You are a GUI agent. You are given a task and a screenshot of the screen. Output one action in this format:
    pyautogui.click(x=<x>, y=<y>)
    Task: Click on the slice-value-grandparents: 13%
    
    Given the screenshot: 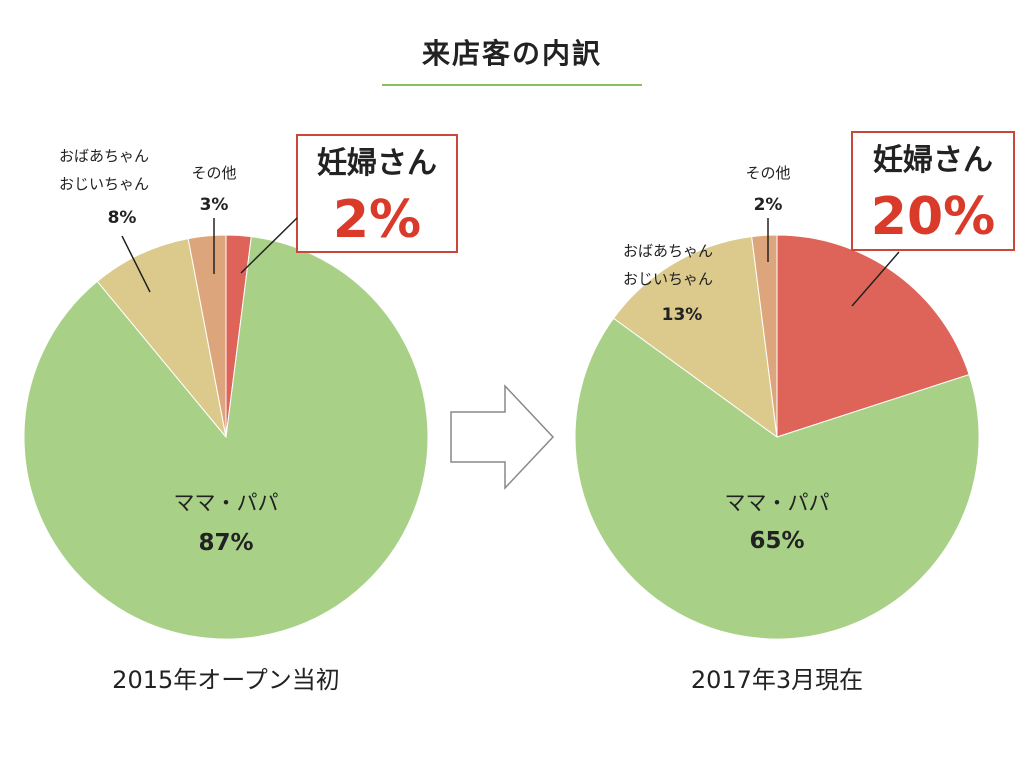 What is the action you would take?
    pyautogui.click(x=682, y=315)
    